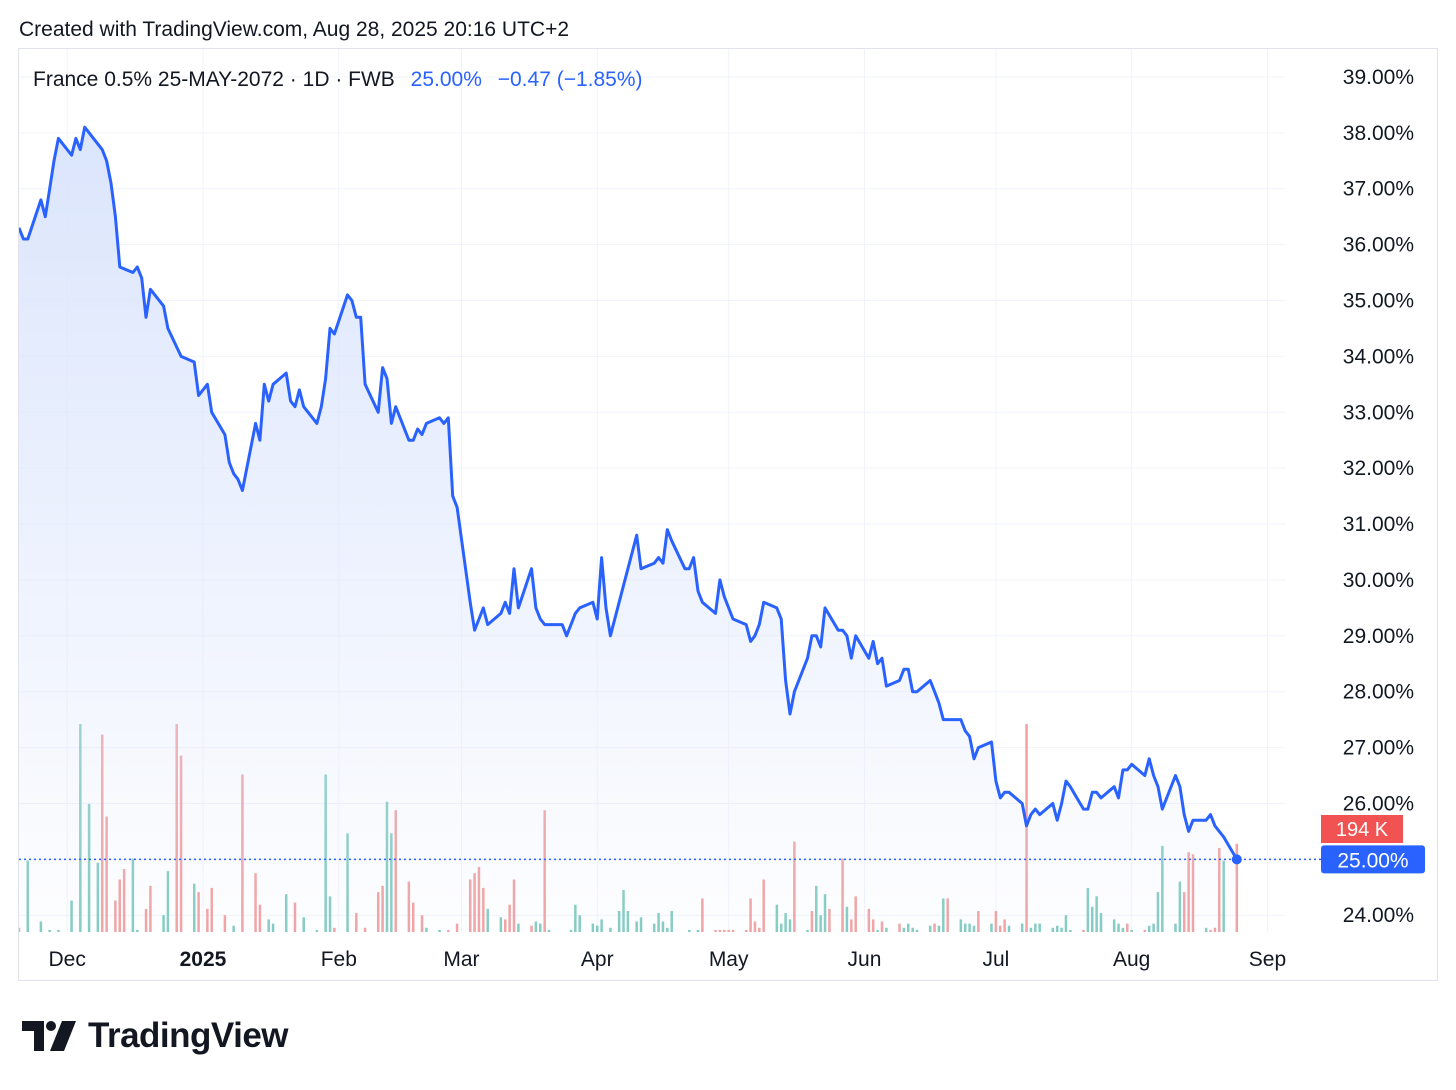 The image size is (1456, 1090). Describe the element at coordinates (214, 79) in the screenshot. I see `legend-symbol: France 0.5% 25-MAY-2072 · 1D · FWB` at that location.